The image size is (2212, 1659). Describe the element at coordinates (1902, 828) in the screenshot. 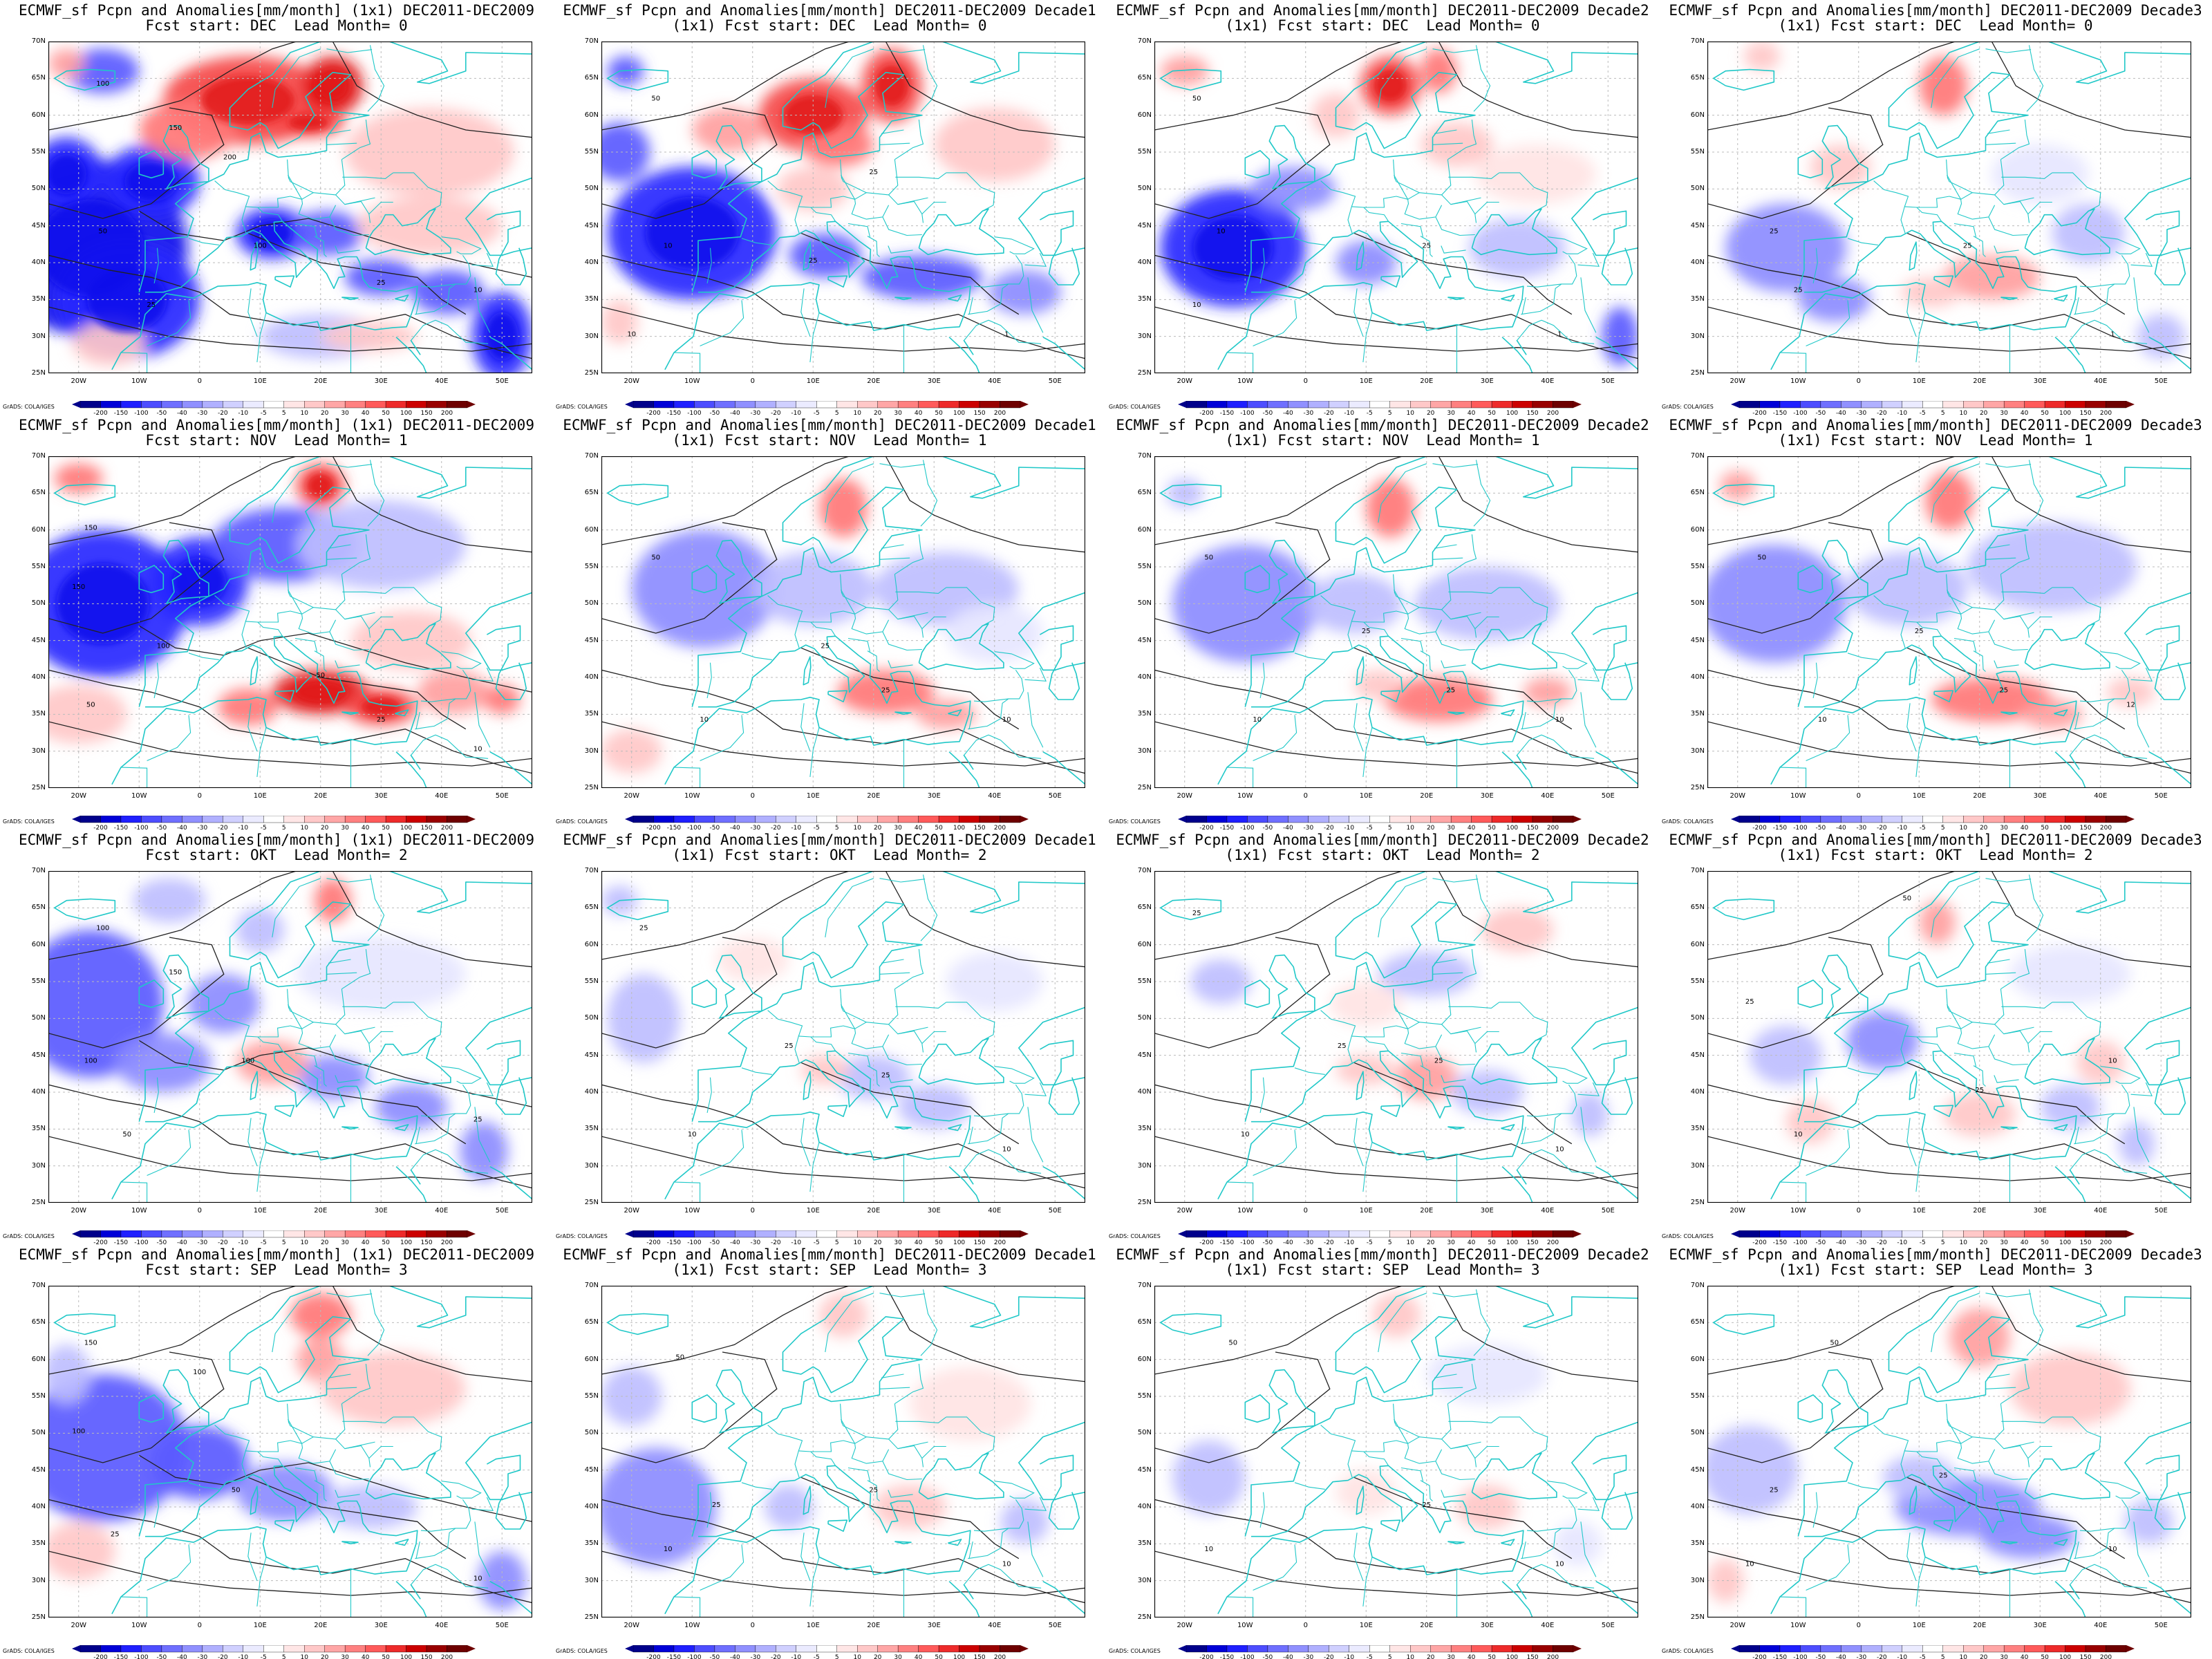

I see `colorbar-label: -10` at that location.